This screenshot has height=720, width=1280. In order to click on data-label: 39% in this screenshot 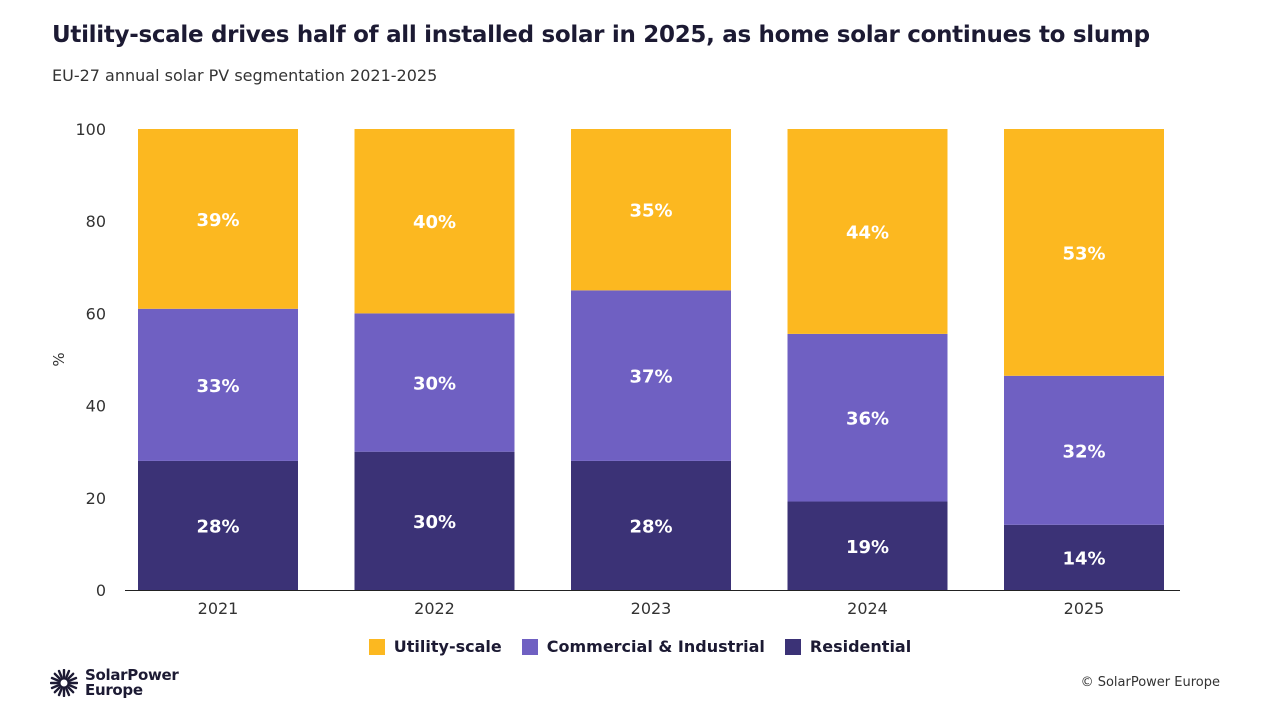, I will do `click(217, 220)`.